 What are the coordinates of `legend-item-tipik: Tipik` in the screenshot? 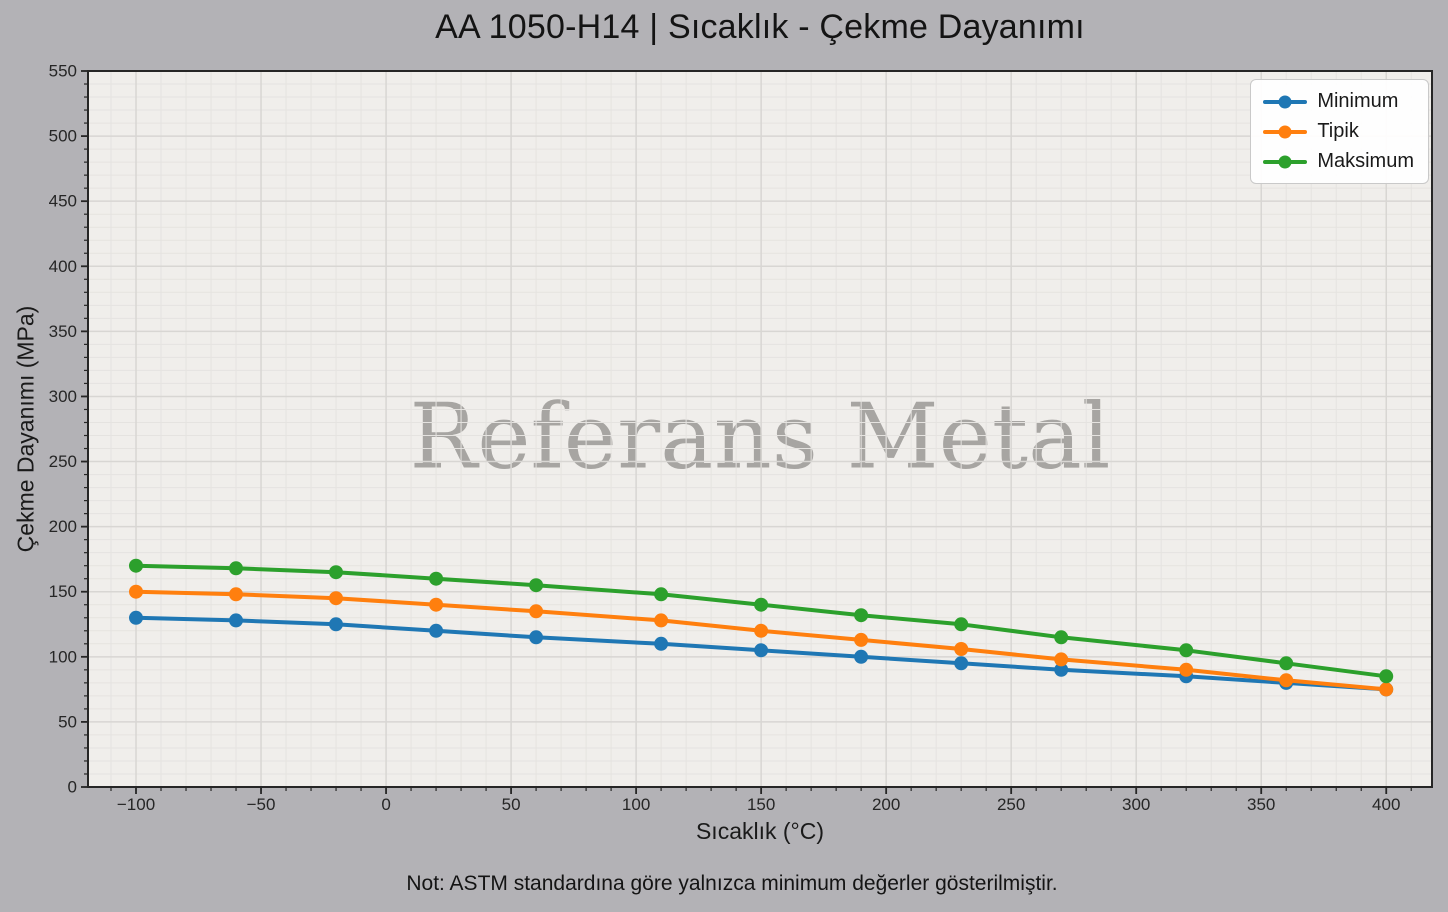 It's located at (1338, 131).